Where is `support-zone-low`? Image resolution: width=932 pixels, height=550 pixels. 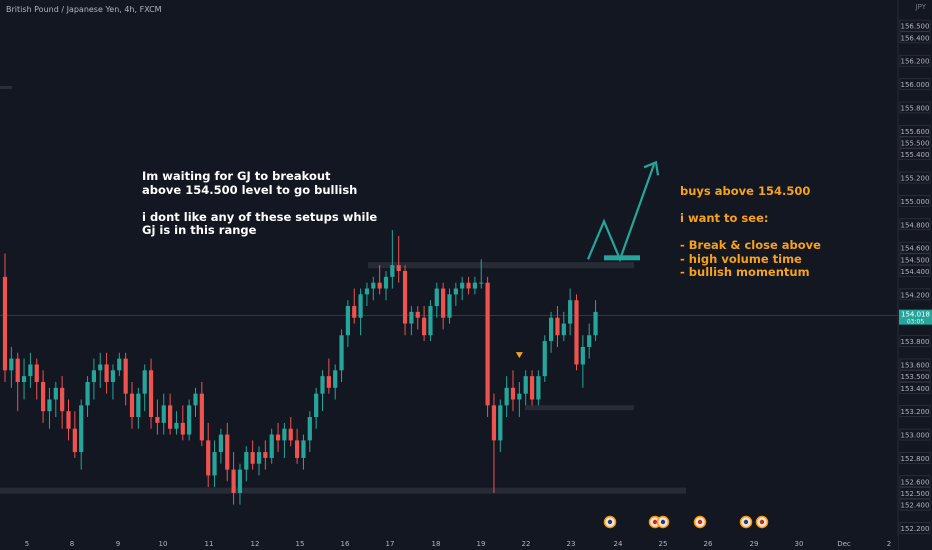 support-zone-low is located at coordinates (343, 490).